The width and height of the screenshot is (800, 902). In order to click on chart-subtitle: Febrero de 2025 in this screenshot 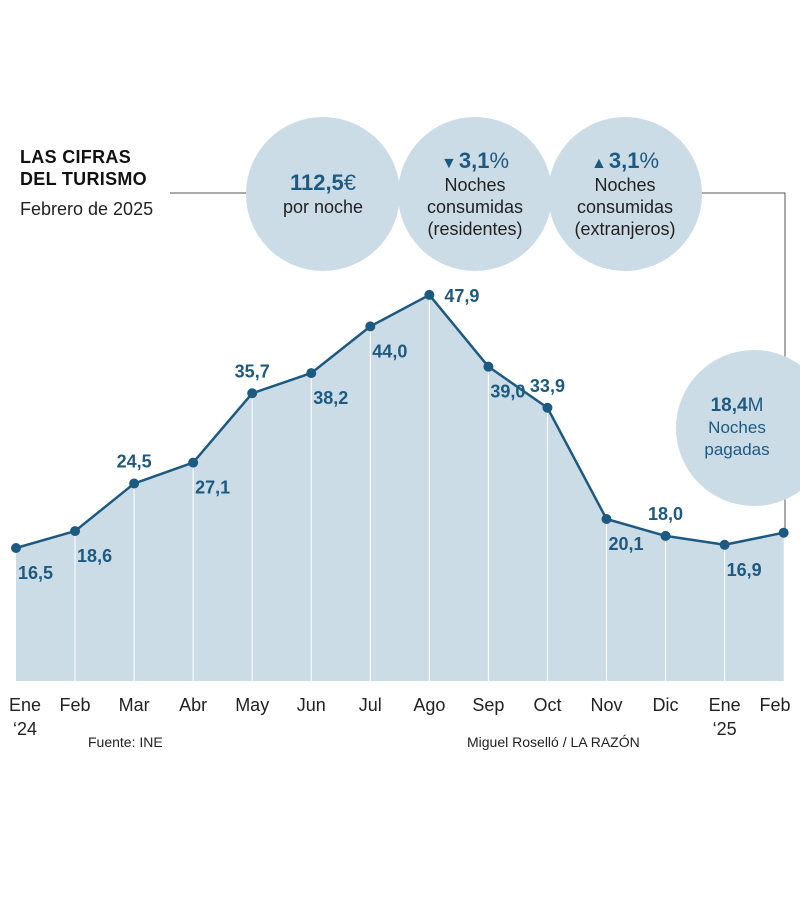, I will do `click(87, 209)`.